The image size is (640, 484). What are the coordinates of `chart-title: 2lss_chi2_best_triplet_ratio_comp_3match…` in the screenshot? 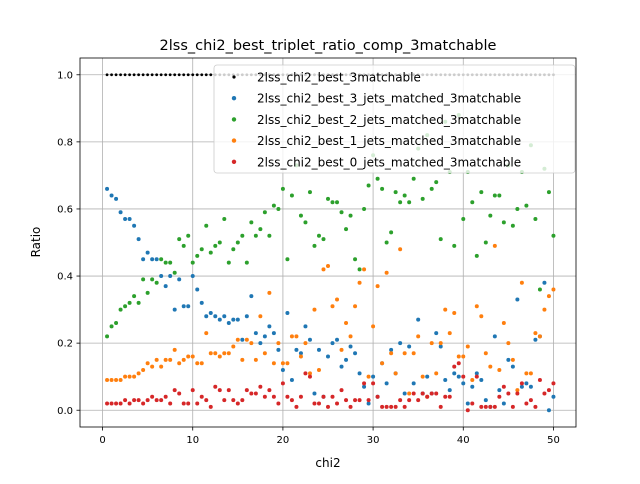 It's located at (328, 46).